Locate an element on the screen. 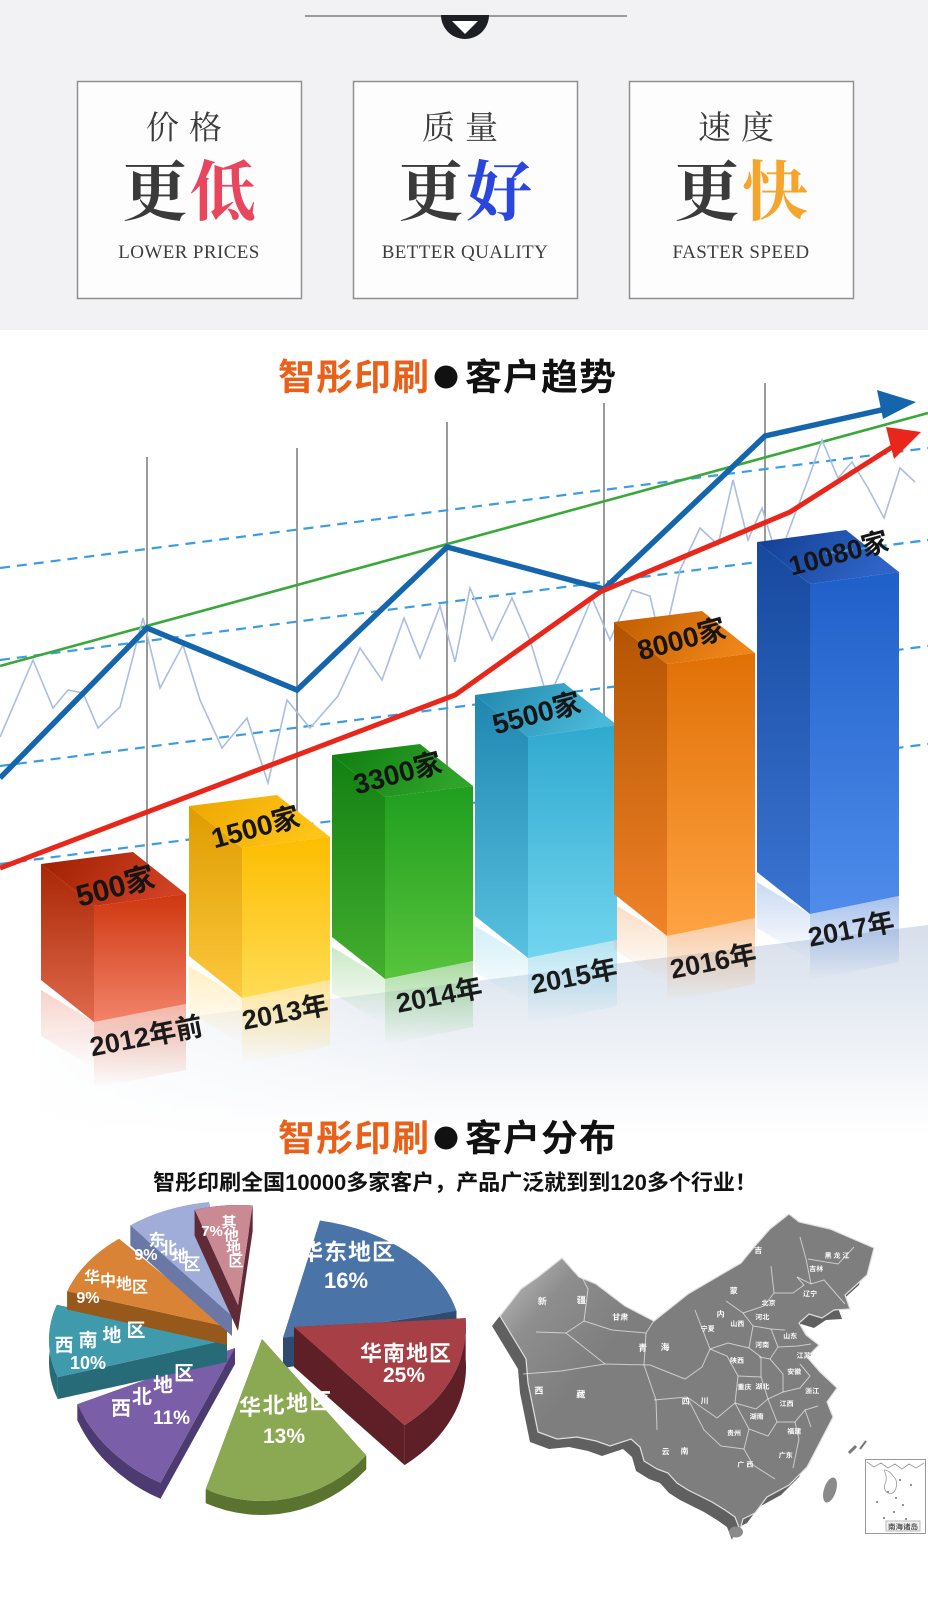 The width and height of the screenshot is (928, 1615). svg-text: 25% is located at coordinates (404, 1375).